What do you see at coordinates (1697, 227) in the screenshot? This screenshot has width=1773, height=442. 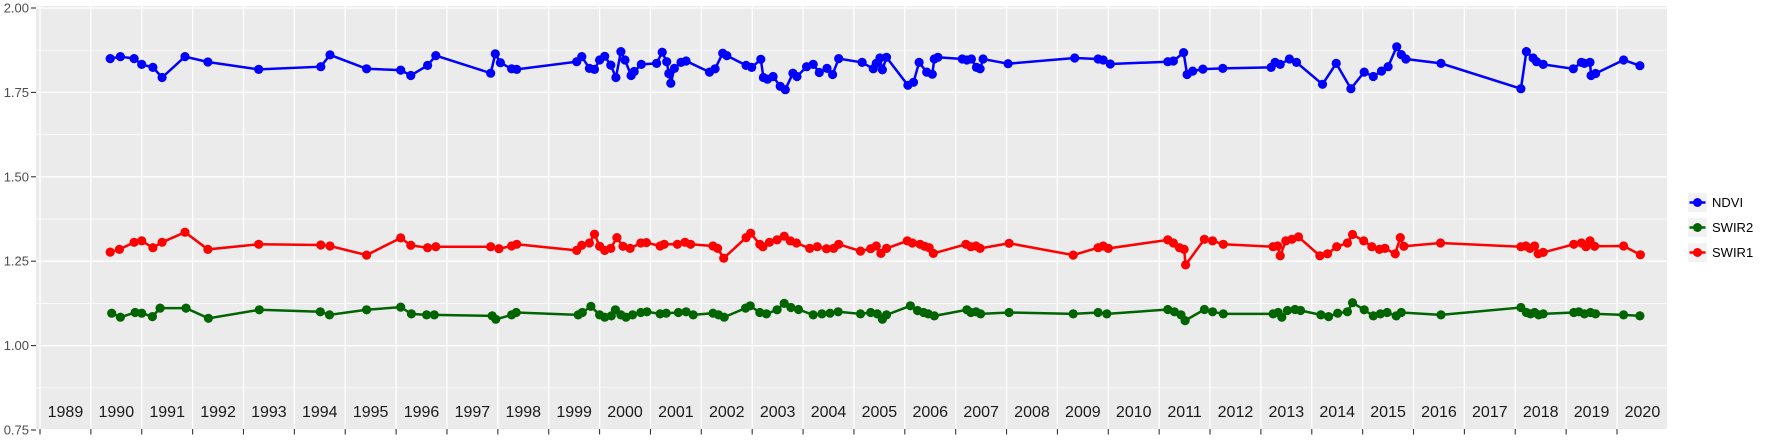 I see `legend-key-swir2` at bounding box center [1697, 227].